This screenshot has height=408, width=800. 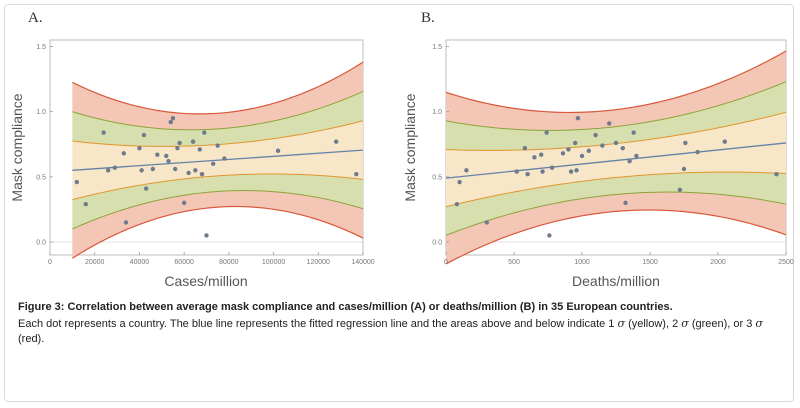 I want to click on band-edge-minus2-a, so click(x=218, y=210).